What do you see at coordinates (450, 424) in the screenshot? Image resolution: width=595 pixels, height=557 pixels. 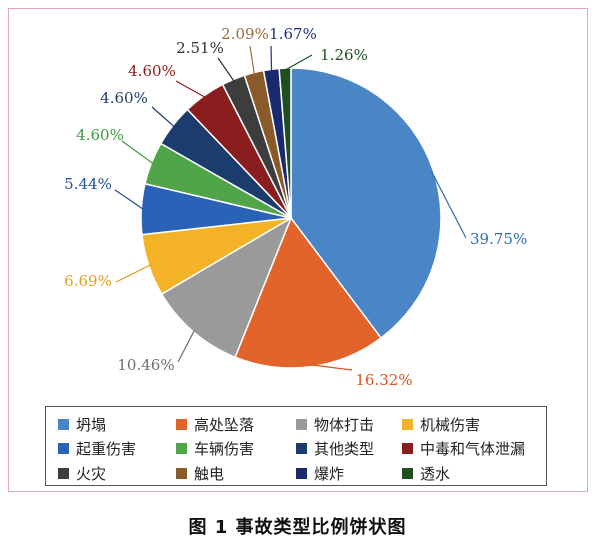 I see `legend-label: 机械伤害` at bounding box center [450, 424].